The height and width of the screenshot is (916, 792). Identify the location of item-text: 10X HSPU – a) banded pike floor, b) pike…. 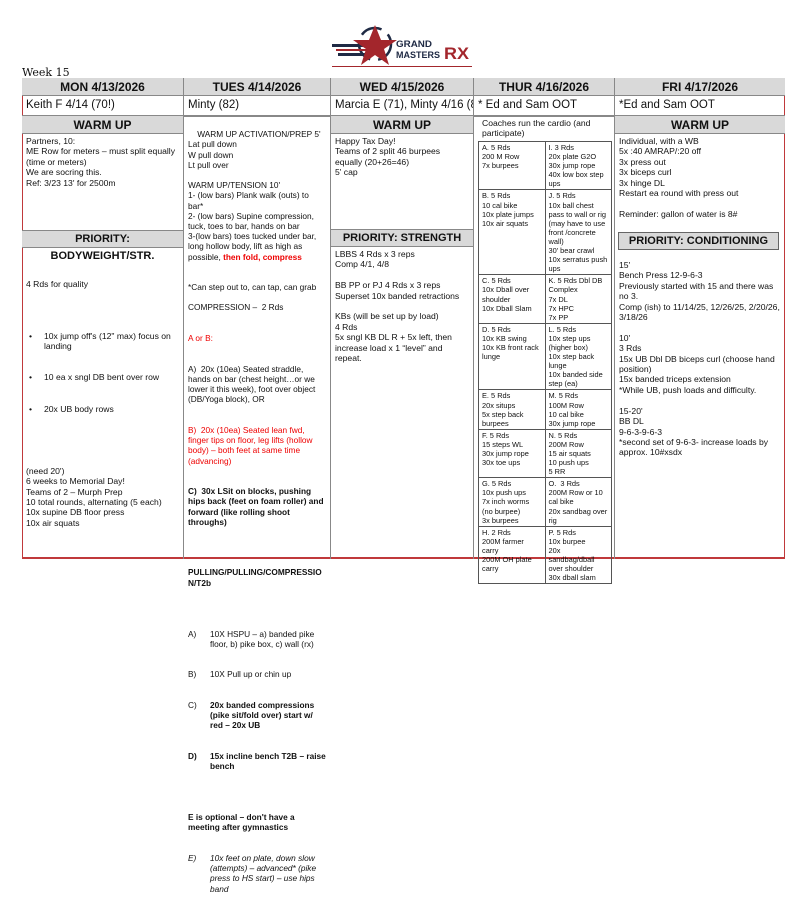
(263, 638).